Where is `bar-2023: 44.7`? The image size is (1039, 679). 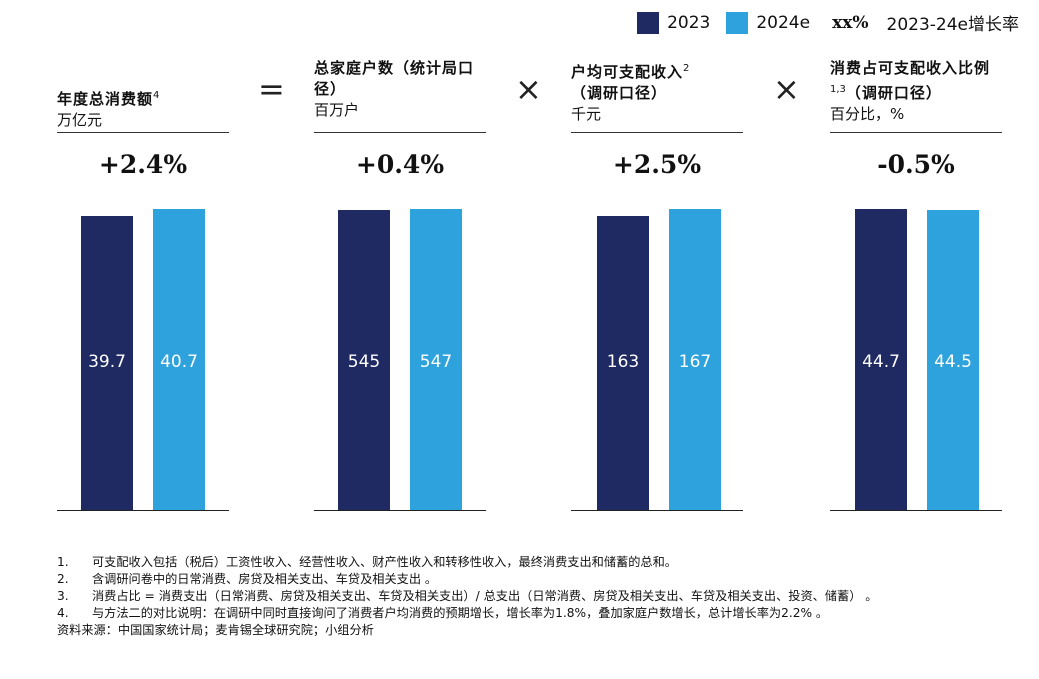
bar-2023: 44.7 is located at coordinates (881, 359).